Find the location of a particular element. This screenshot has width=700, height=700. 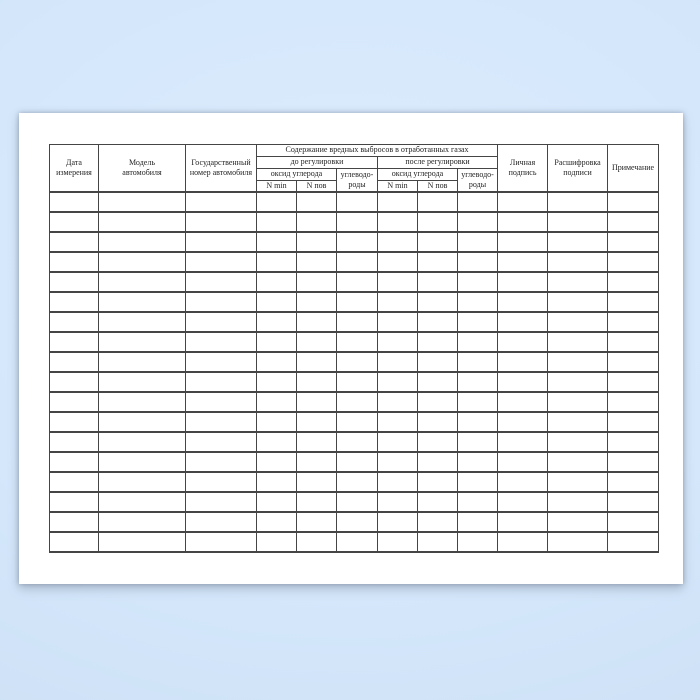

header-state-plate-number: Государственный номер автомобиля is located at coordinates (221, 168).